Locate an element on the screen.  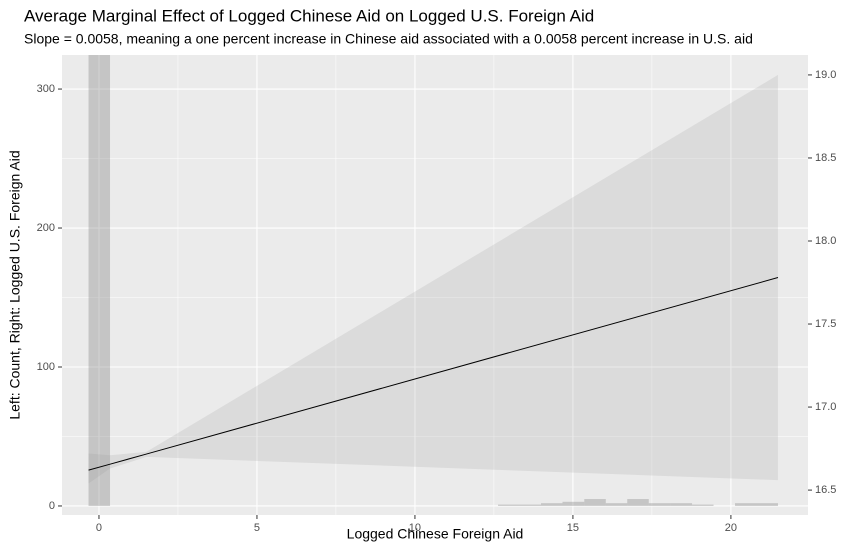
x-axis-label: Logged Chinese Foreign Aid is located at coordinates (435, 534).